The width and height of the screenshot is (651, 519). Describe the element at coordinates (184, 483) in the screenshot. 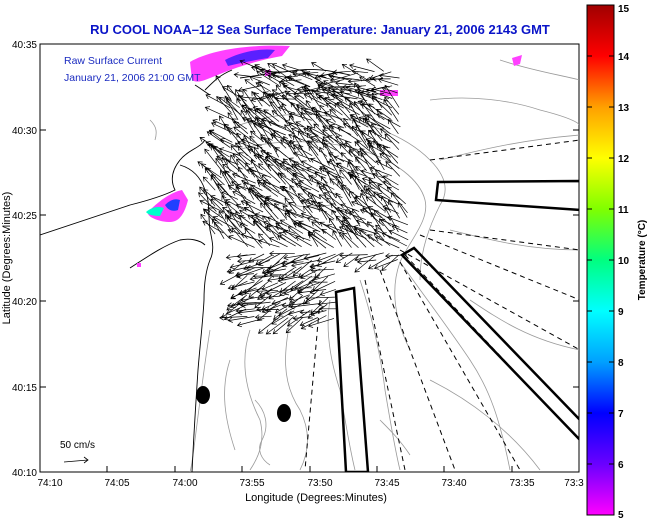

I see `x-tick-2: 74:00` at that location.